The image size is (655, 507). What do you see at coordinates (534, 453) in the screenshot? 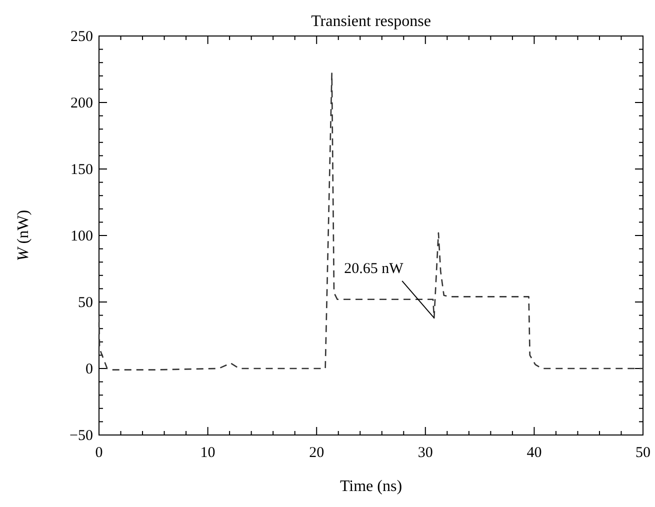
I see `x-tick-label: 40` at bounding box center [534, 453].